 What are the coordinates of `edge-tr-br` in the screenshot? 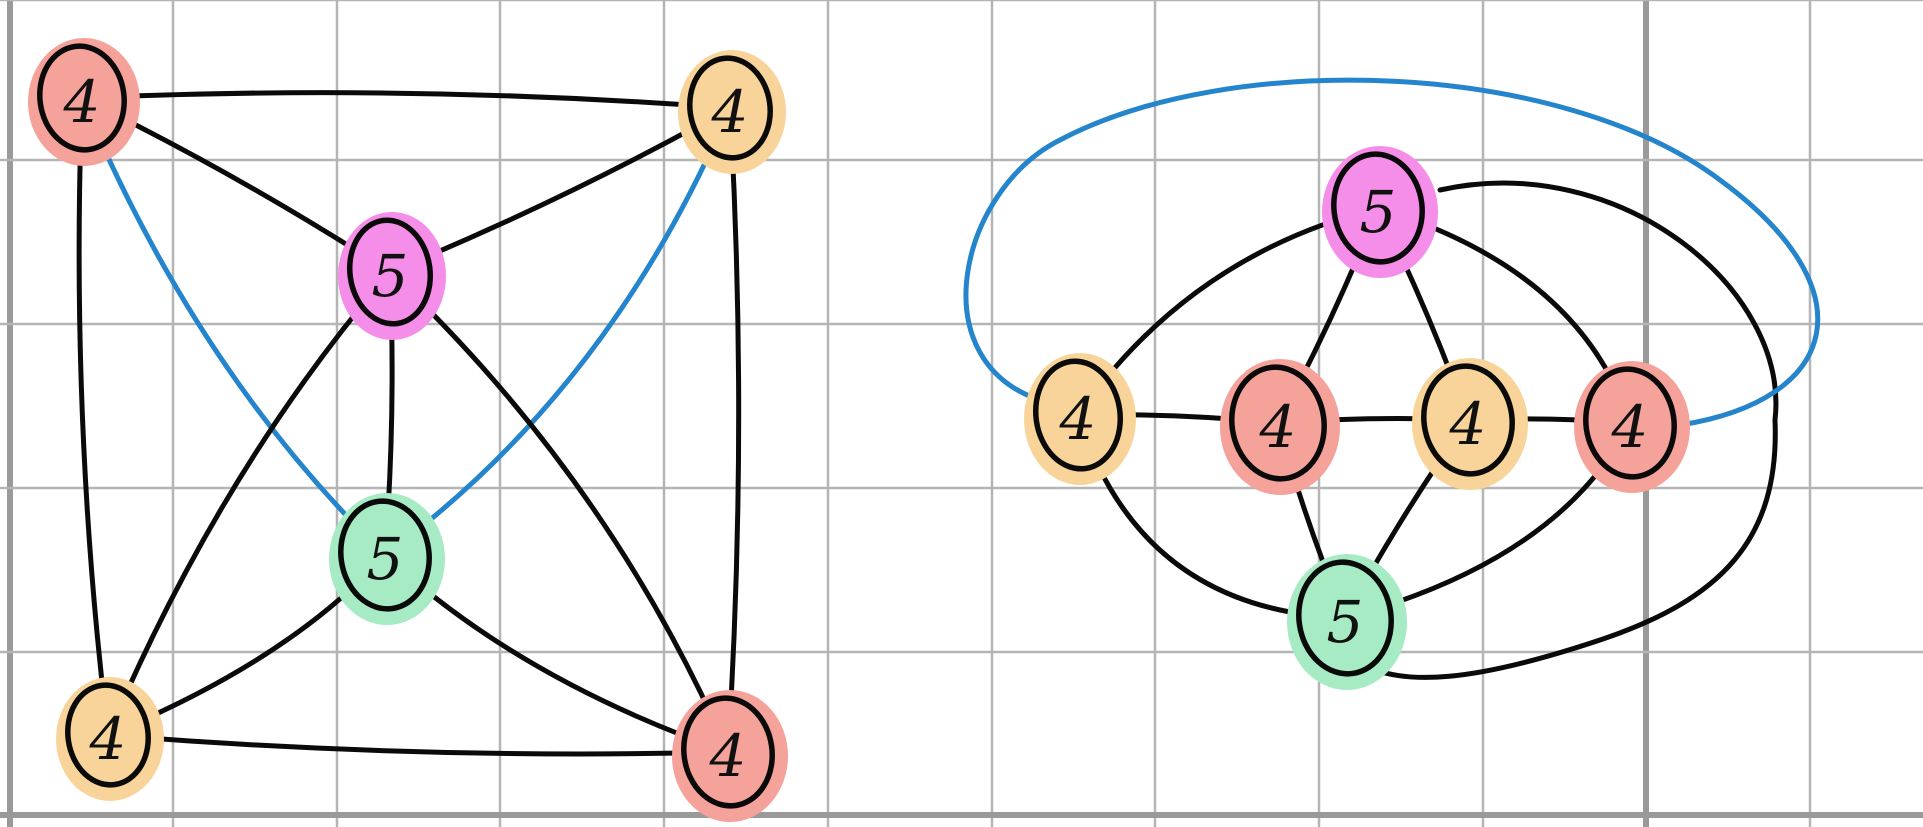 It's located at (733, 430).